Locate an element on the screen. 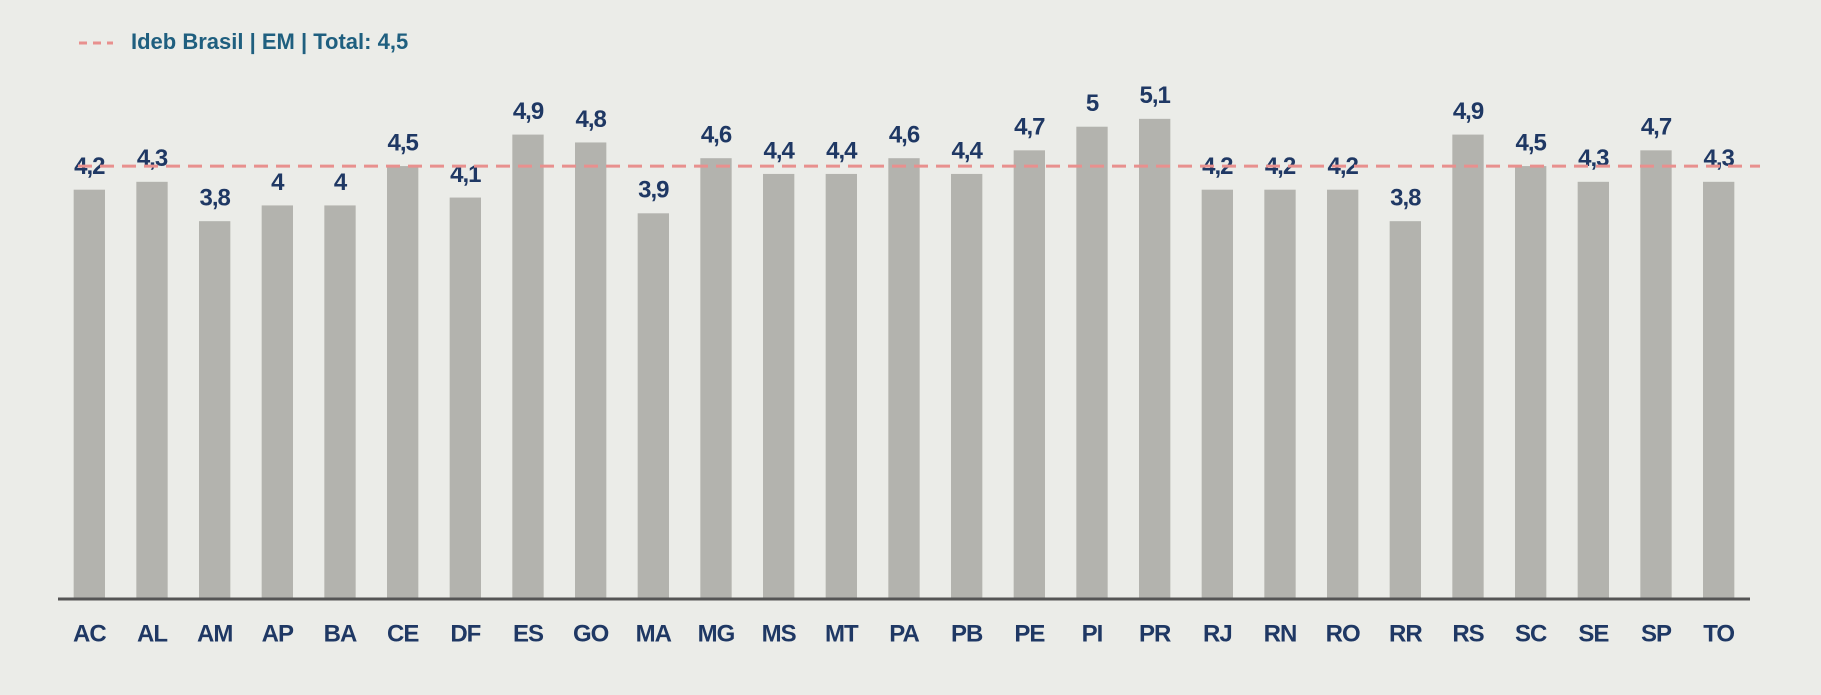  x-tick-label: CE is located at coordinates (403, 633).